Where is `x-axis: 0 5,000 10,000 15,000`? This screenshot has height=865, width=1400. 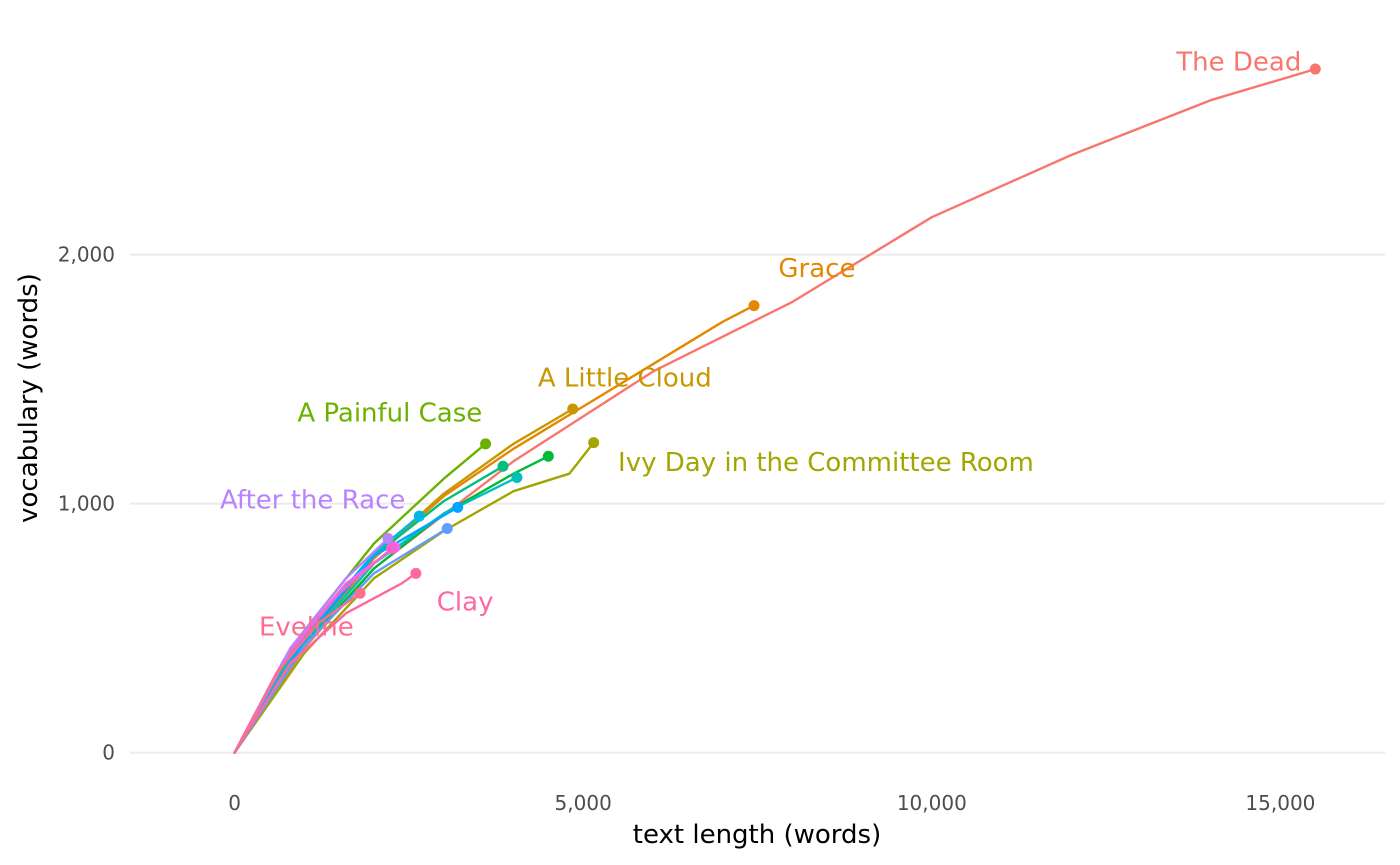 x-axis: 0 5,000 10,000 15,000 is located at coordinates (771, 803).